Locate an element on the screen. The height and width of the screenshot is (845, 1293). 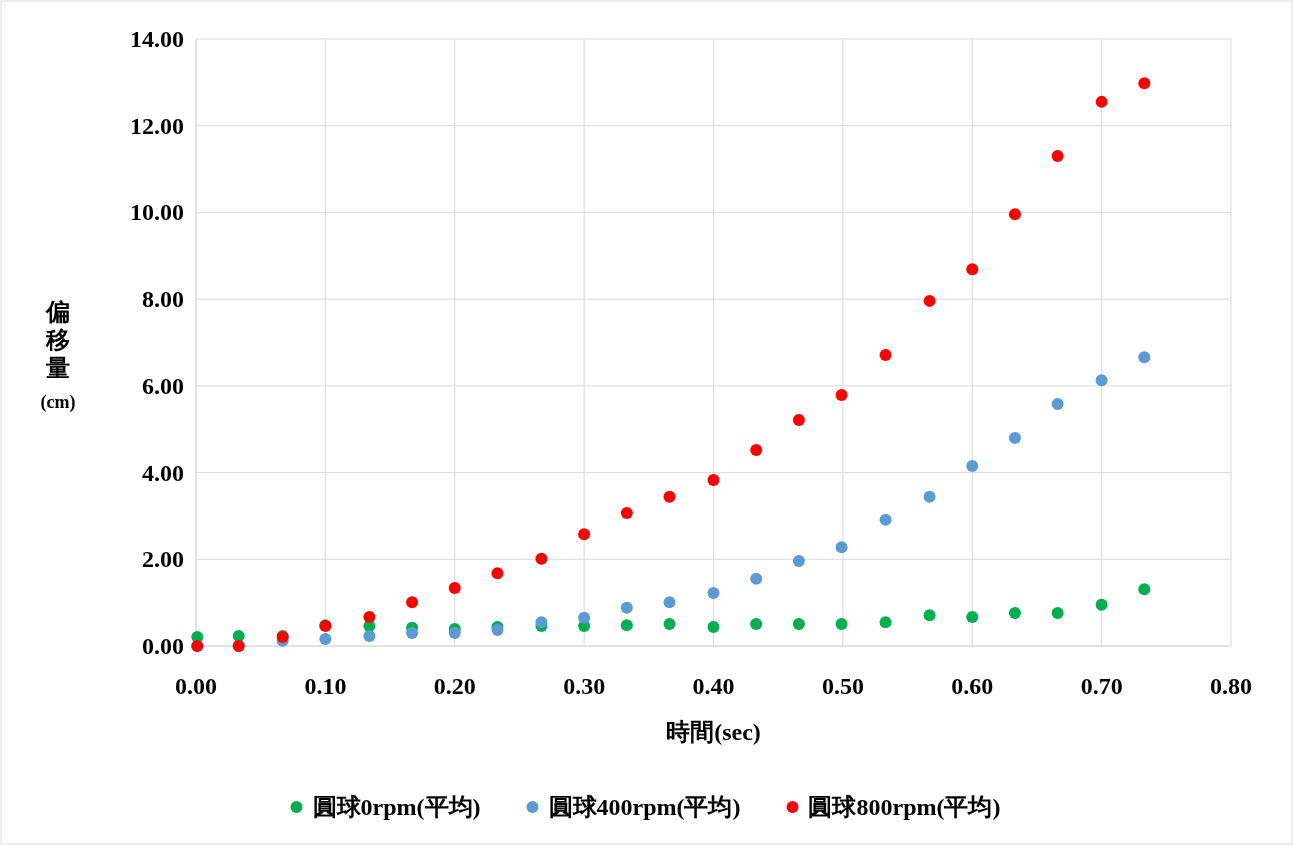
legend-label: 圓球0rpm(平均) is located at coordinates (396, 807).